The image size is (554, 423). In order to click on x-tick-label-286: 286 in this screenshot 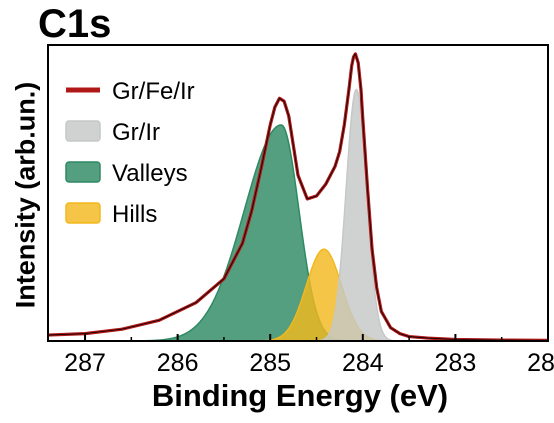, I will do `click(178, 363)`.